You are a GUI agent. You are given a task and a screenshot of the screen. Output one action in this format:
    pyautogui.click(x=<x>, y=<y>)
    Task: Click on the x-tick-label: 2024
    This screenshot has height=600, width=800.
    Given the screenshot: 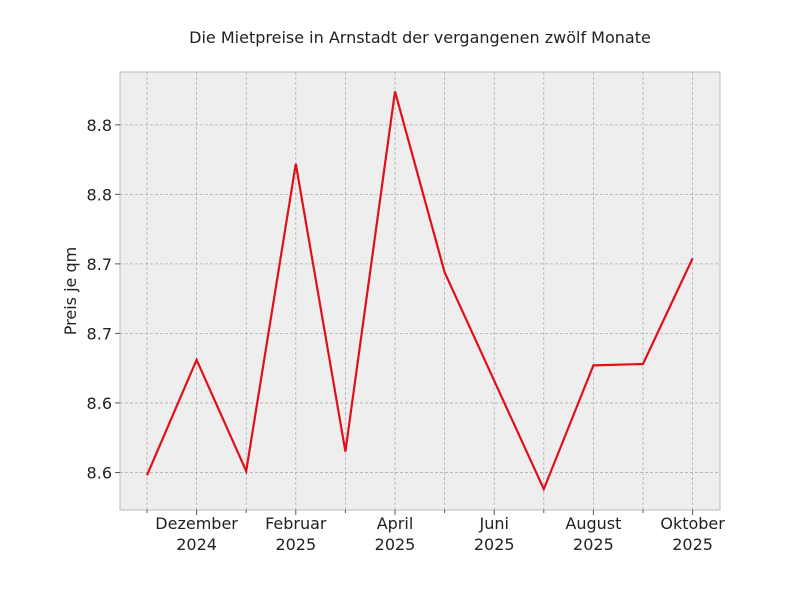 What is the action you would take?
    pyautogui.click(x=196, y=544)
    